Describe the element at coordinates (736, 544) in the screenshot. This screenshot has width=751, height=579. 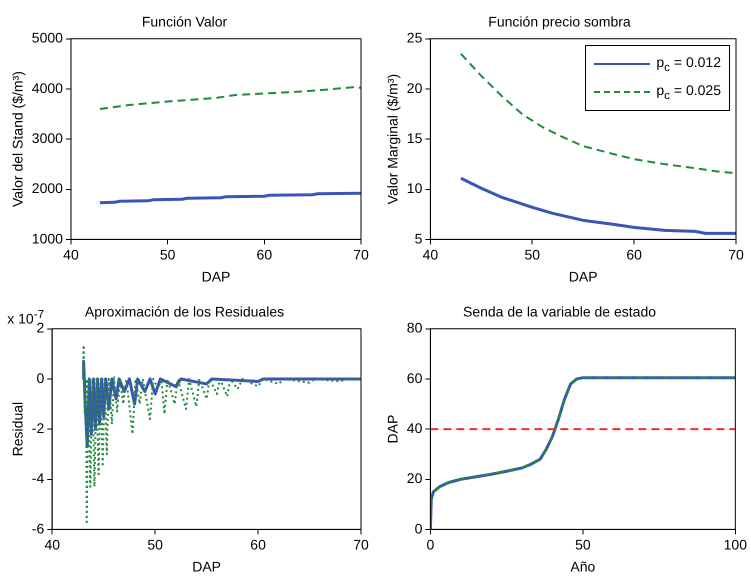
I see `x-tick-label: 100` at that location.